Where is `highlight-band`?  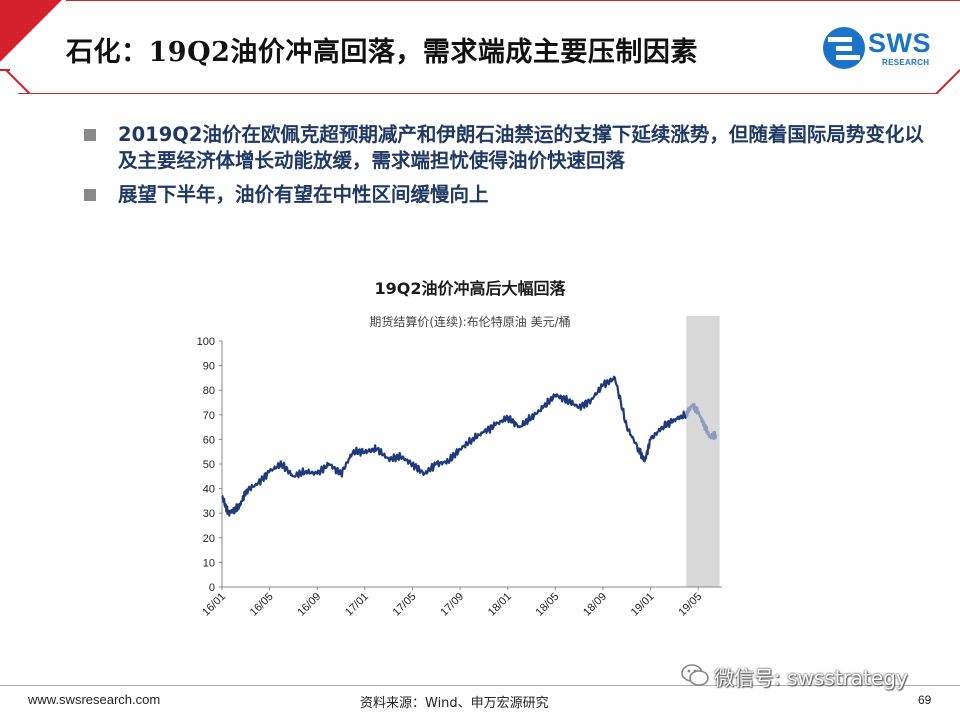
highlight-band is located at coordinates (703, 451).